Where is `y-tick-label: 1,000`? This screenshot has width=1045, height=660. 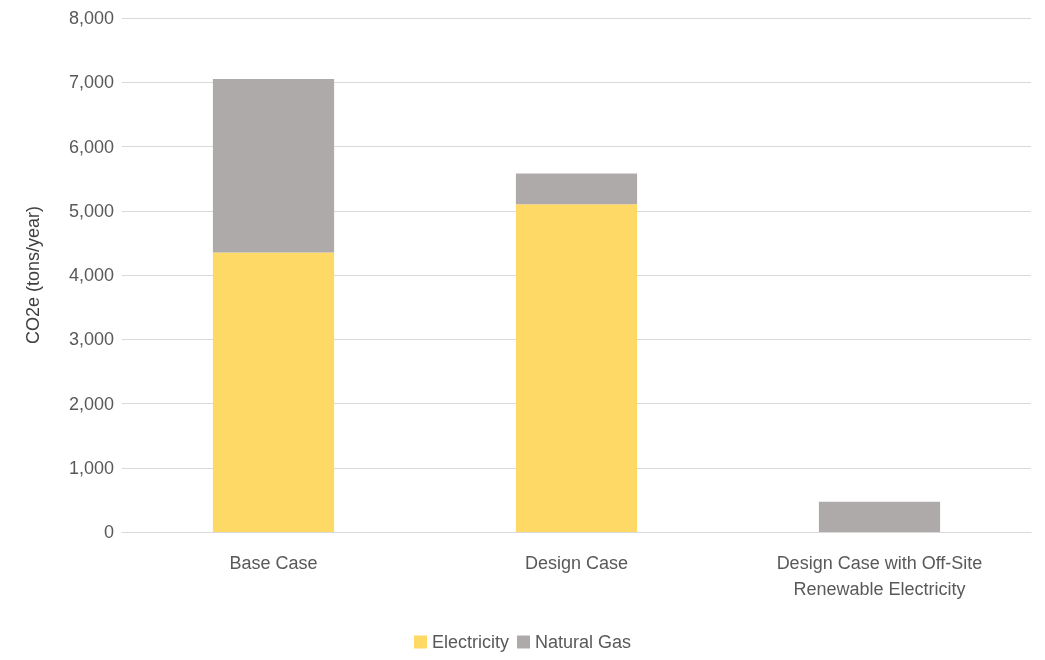
y-tick-label: 1,000 is located at coordinates (91, 467).